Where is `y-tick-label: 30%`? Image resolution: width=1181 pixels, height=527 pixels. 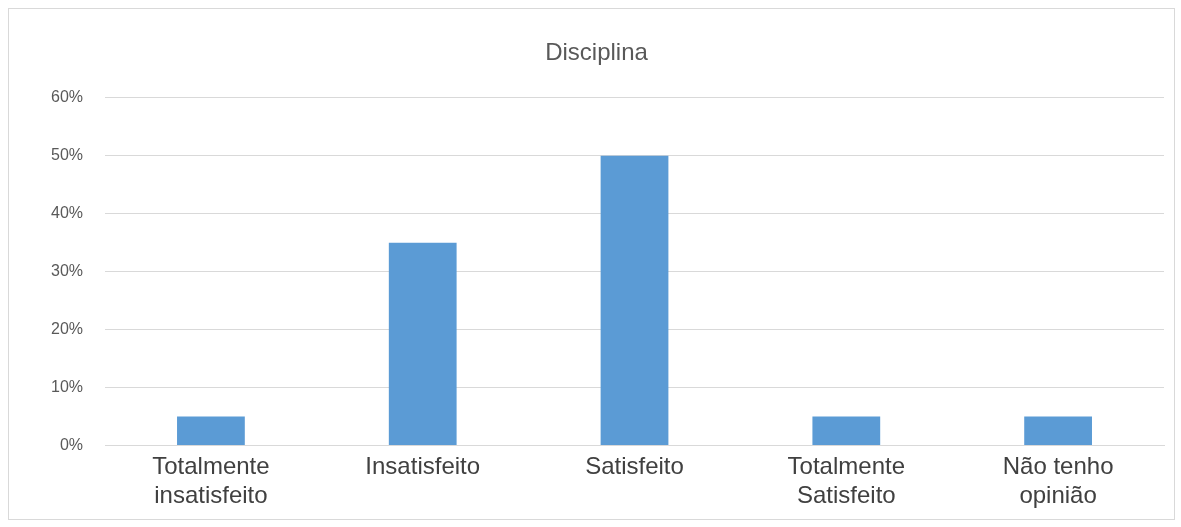
y-tick-label: 30% is located at coordinates (67, 271).